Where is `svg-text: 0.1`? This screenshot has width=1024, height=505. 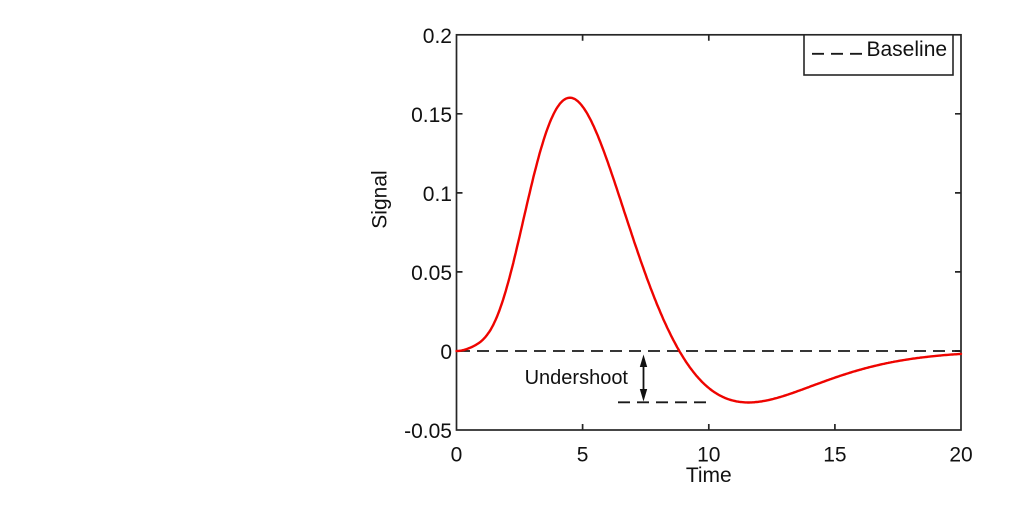
svg-text: 0.1 is located at coordinates (437, 194).